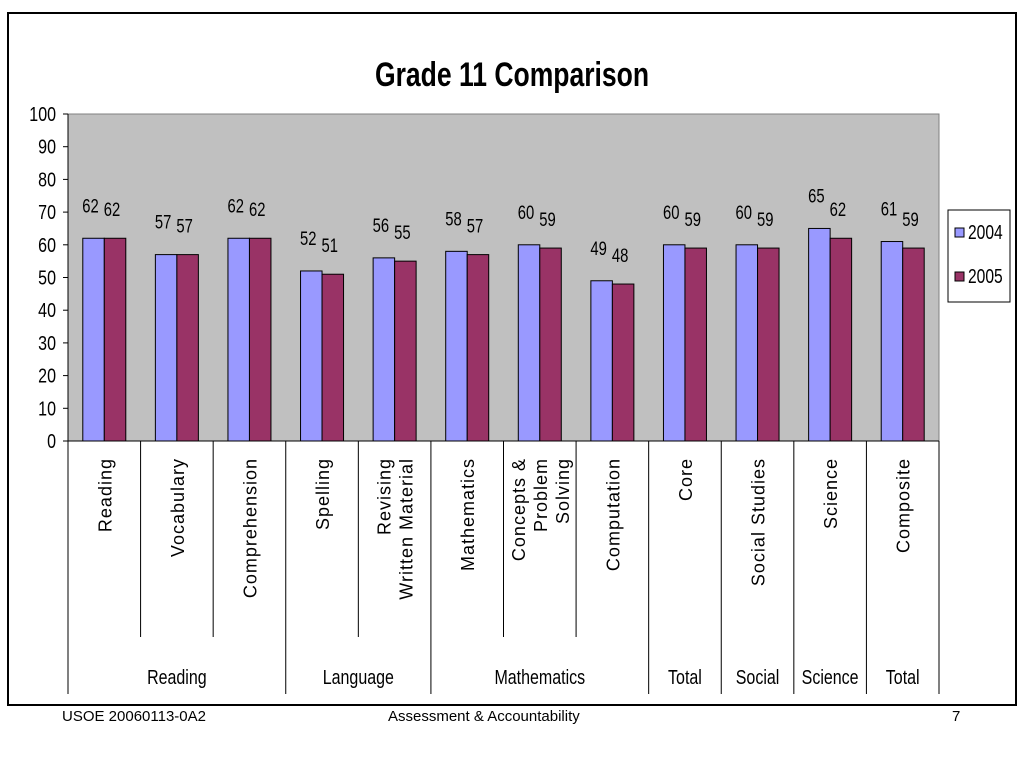  I want to click on data-label-2004: 58, so click(453, 219).